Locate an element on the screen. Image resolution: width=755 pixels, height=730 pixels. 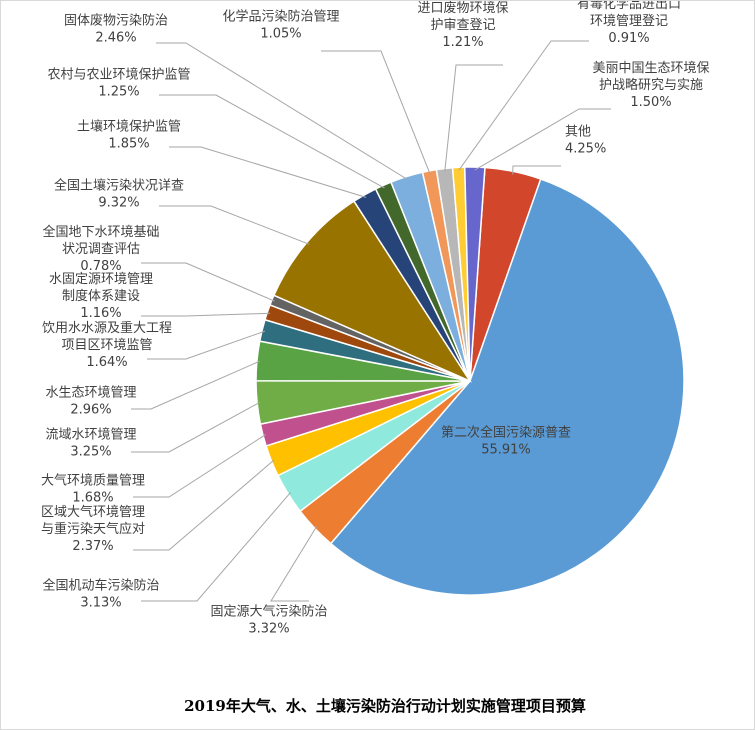
slice-label: 水固定源环境管理制度体系建设 1.16% is located at coordinates (101, 296).